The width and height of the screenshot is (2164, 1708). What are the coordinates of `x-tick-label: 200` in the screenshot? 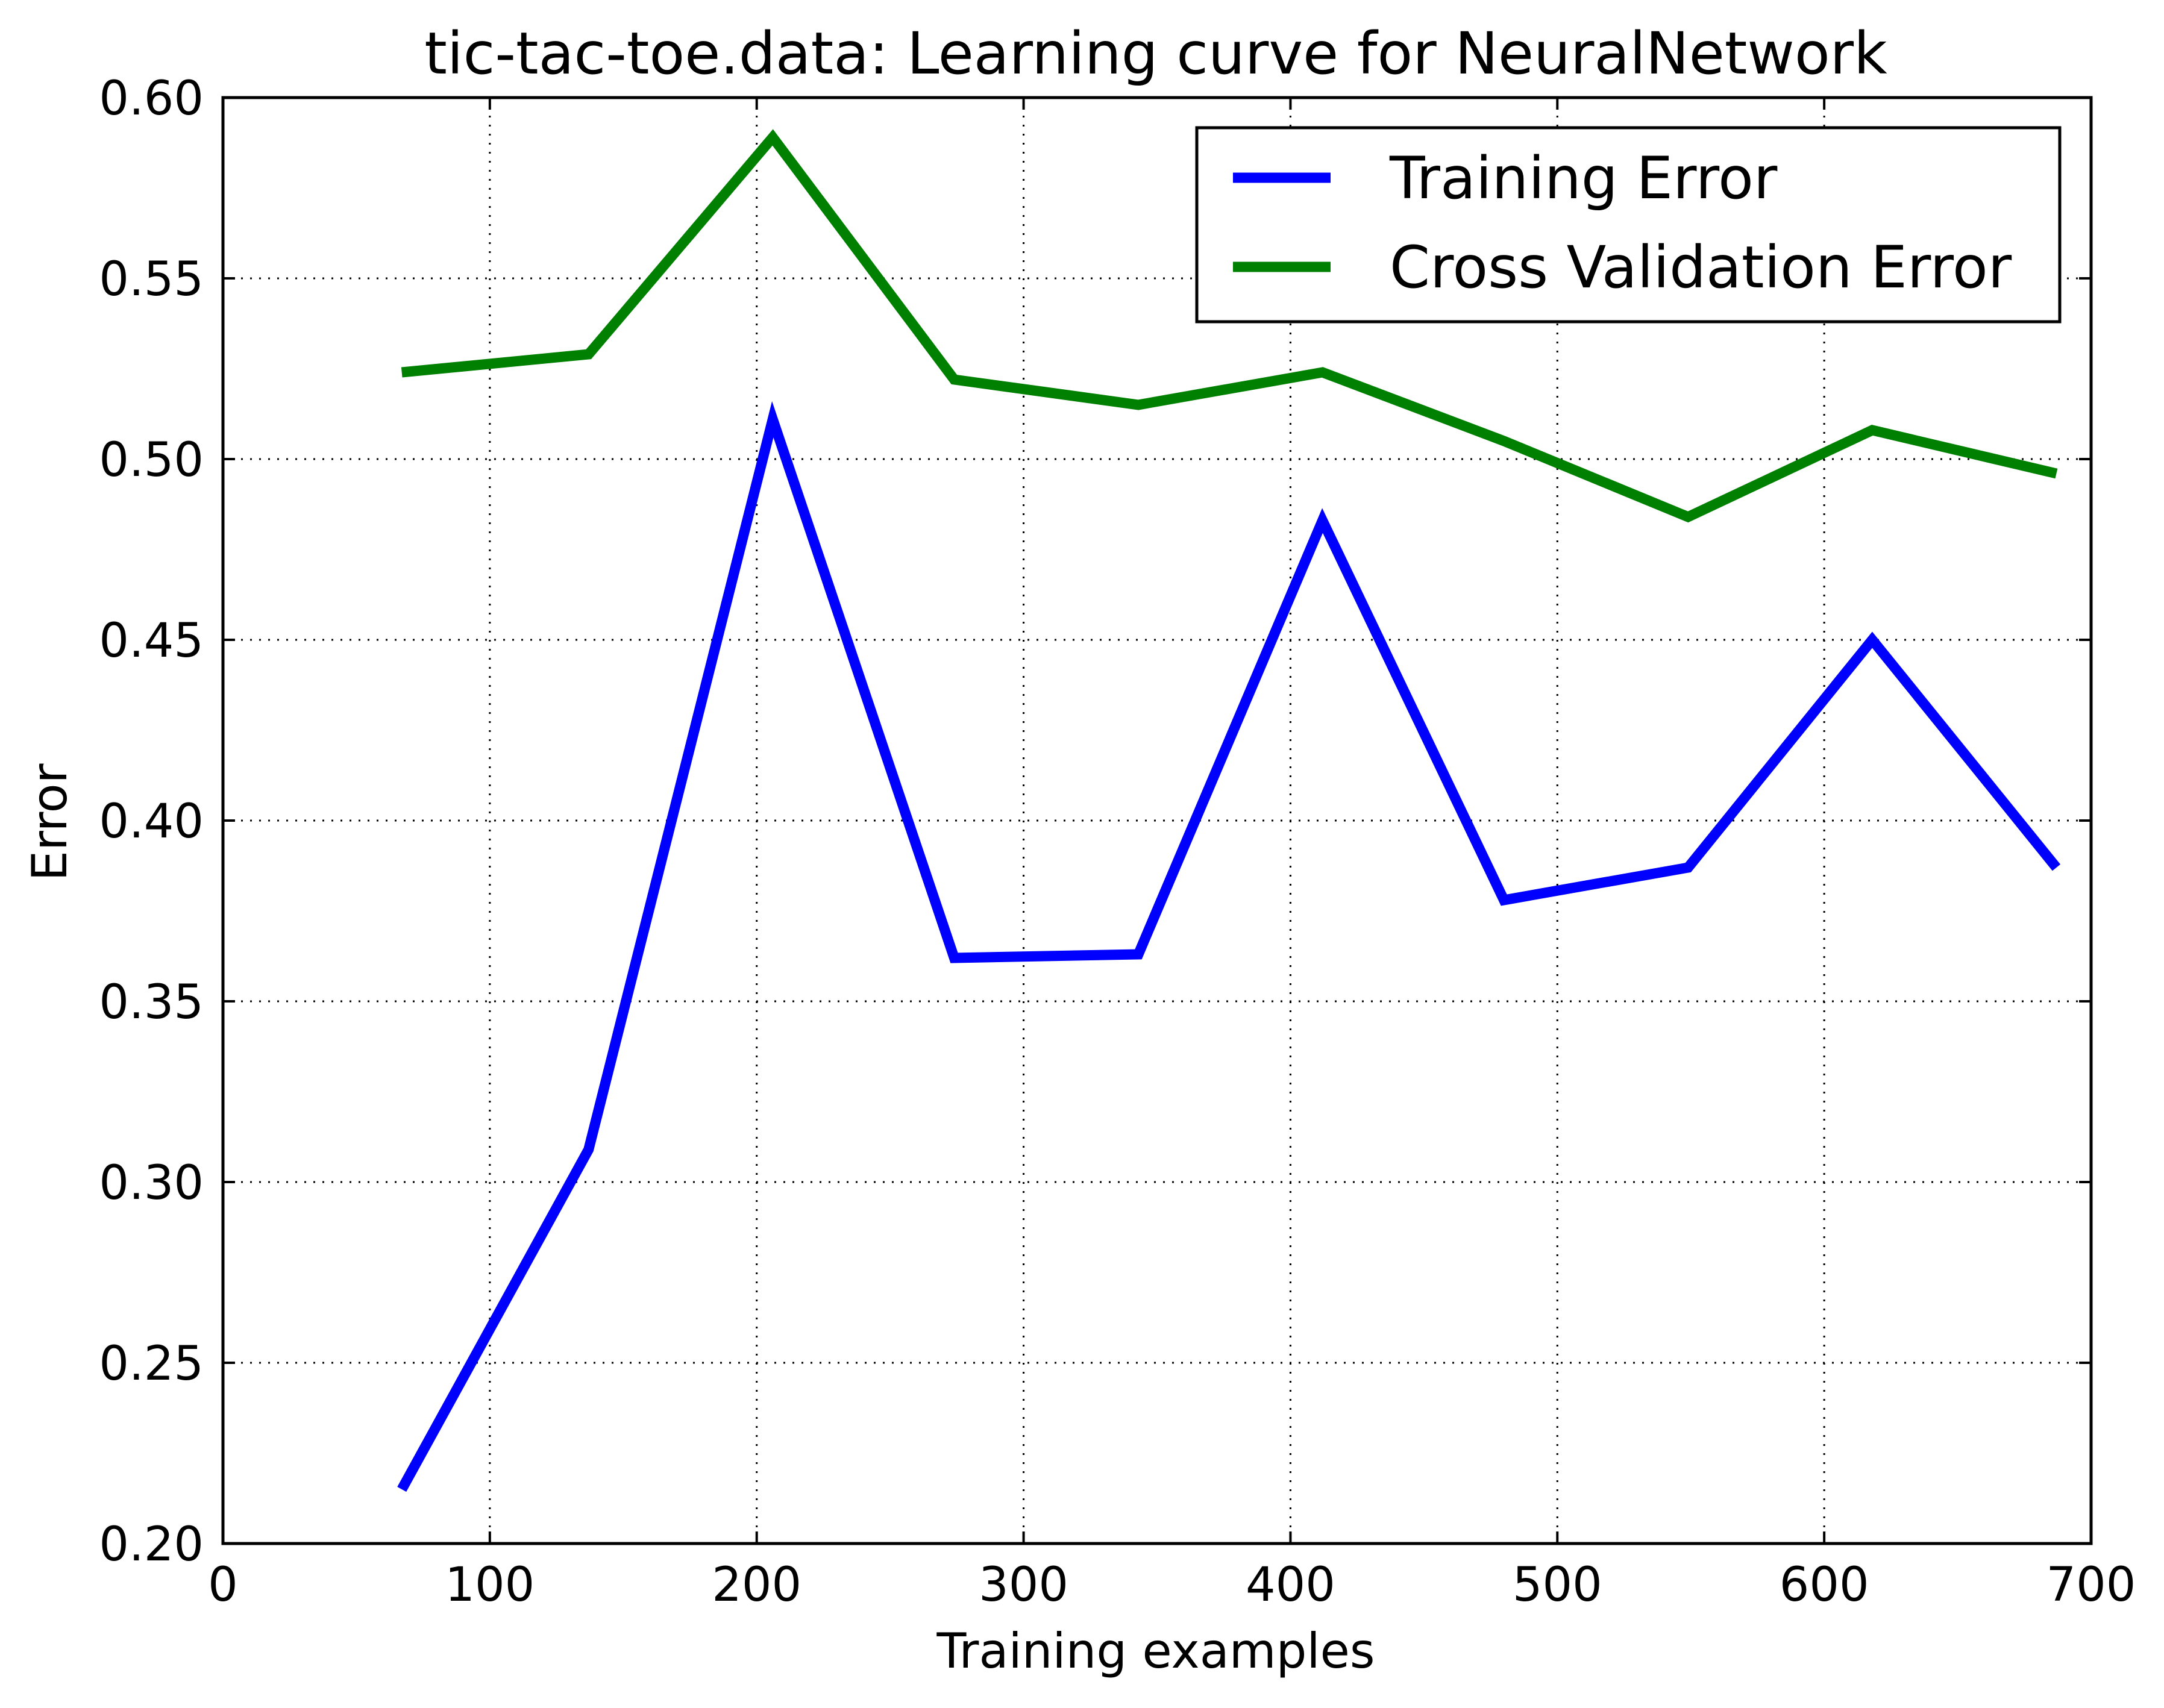 It's located at (756, 1585).